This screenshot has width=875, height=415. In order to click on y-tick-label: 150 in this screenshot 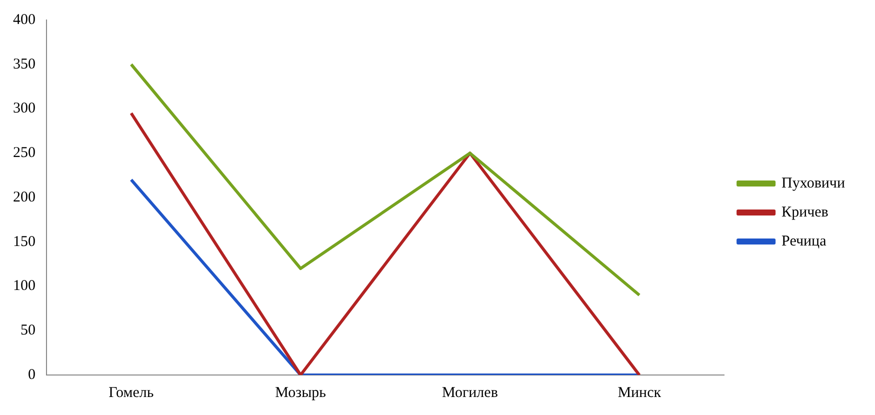, I will do `click(24, 242)`.